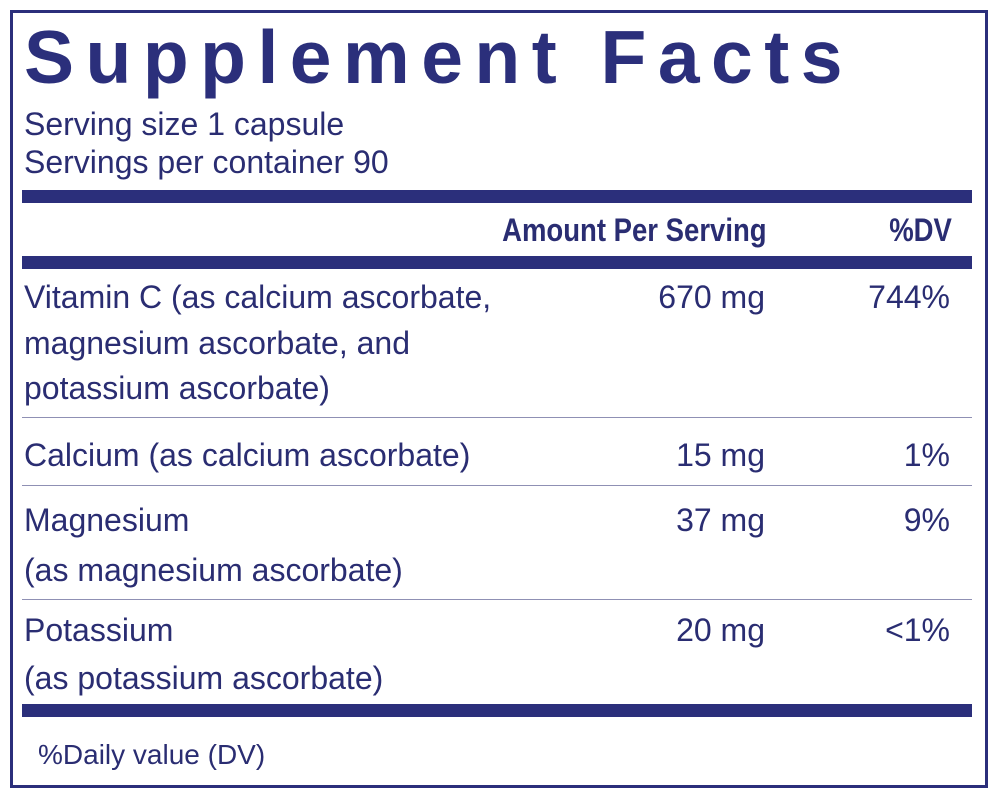 Image resolution: width=1000 pixels, height=801 pixels. What do you see at coordinates (184, 124) in the screenshot?
I see `serving-size: Serving size 1 capsule` at bounding box center [184, 124].